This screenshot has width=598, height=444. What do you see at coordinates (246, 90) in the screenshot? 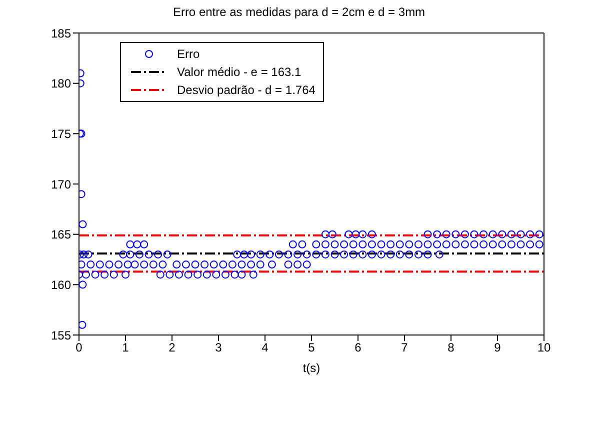
I see `legend-label: Desvio padrão - d = 1.764` at bounding box center [246, 90].